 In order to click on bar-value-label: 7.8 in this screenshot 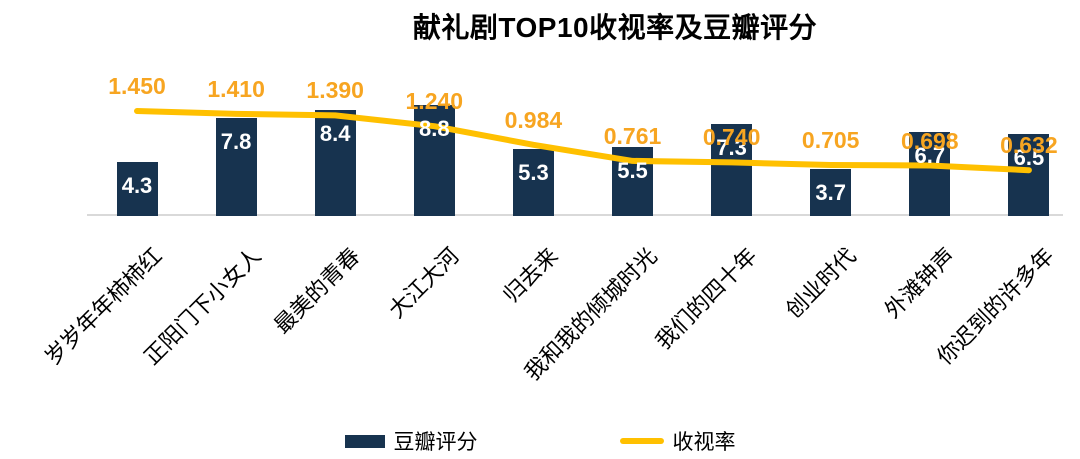, I will do `click(236, 141)`.